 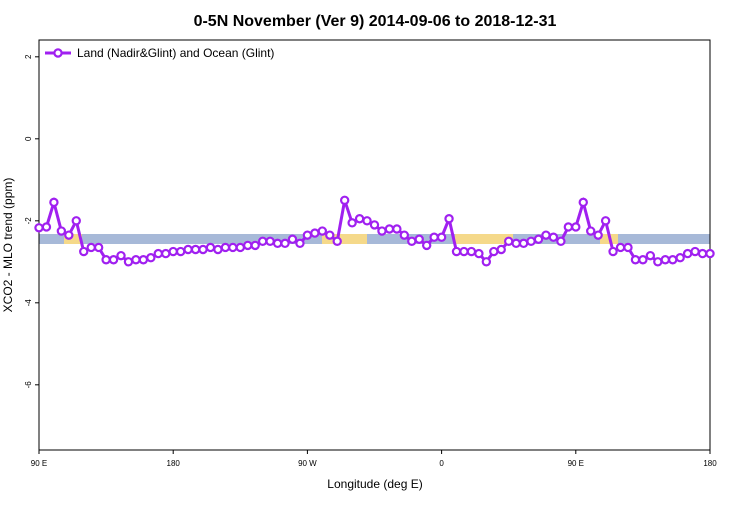 I want to click on legend-marker, so click(x=58, y=53).